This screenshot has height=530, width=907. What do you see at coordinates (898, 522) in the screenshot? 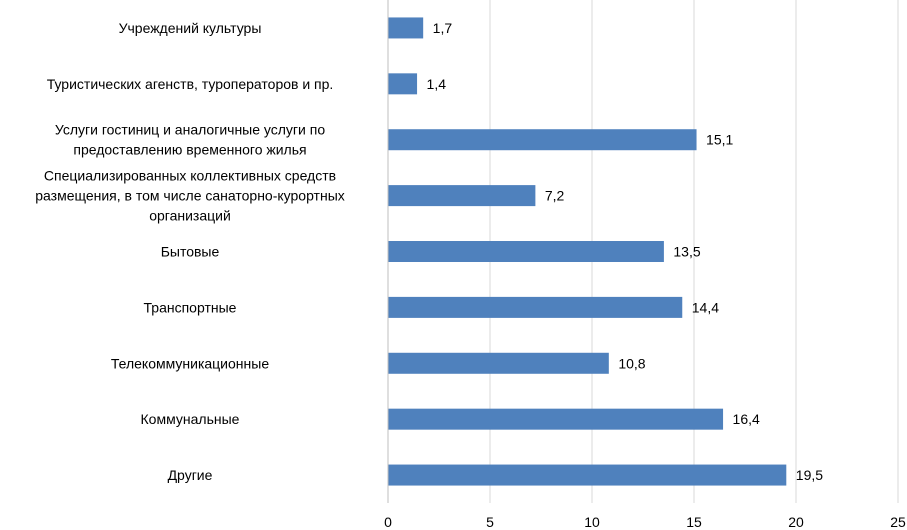
I see `x-tick-label: 25` at bounding box center [898, 522].